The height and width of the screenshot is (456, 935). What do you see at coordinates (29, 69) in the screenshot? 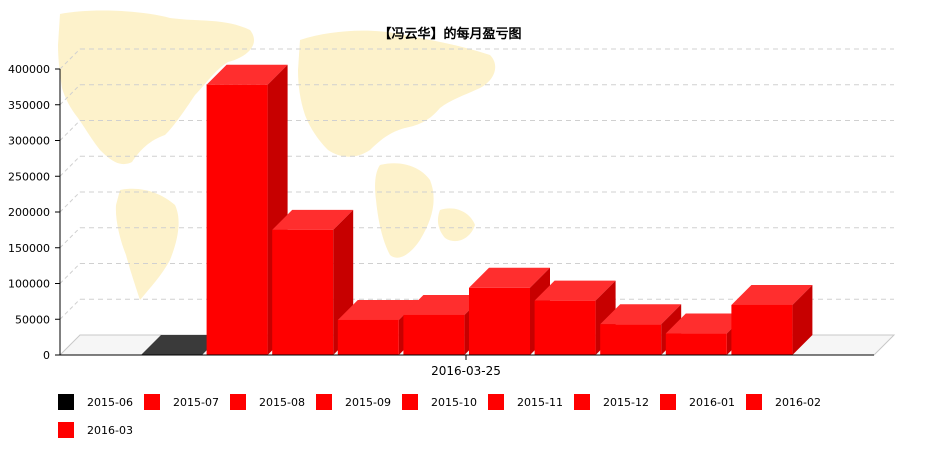
I see `y-tick-label: 400000` at bounding box center [29, 69].